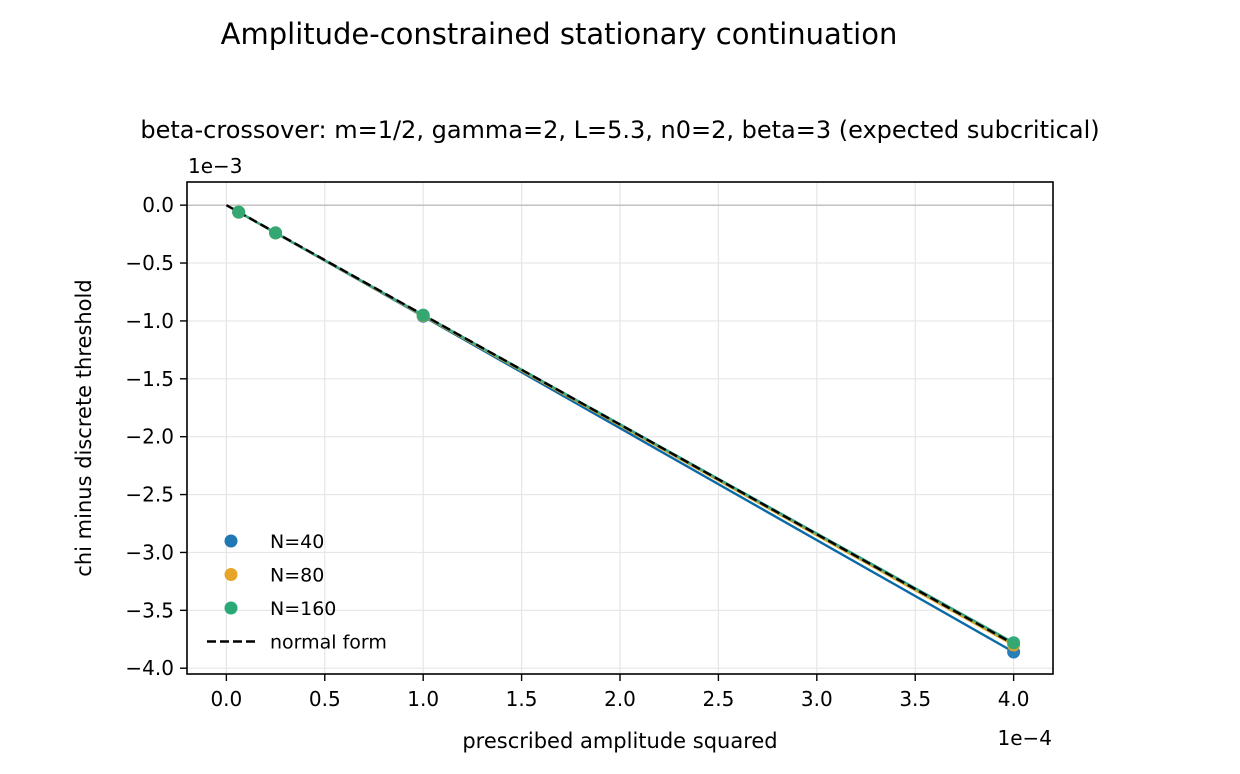  What do you see at coordinates (297, 592) in the screenshot?
I see `legend: N=40 N=80 N=160 normal form` at bounding box center [297, 592].